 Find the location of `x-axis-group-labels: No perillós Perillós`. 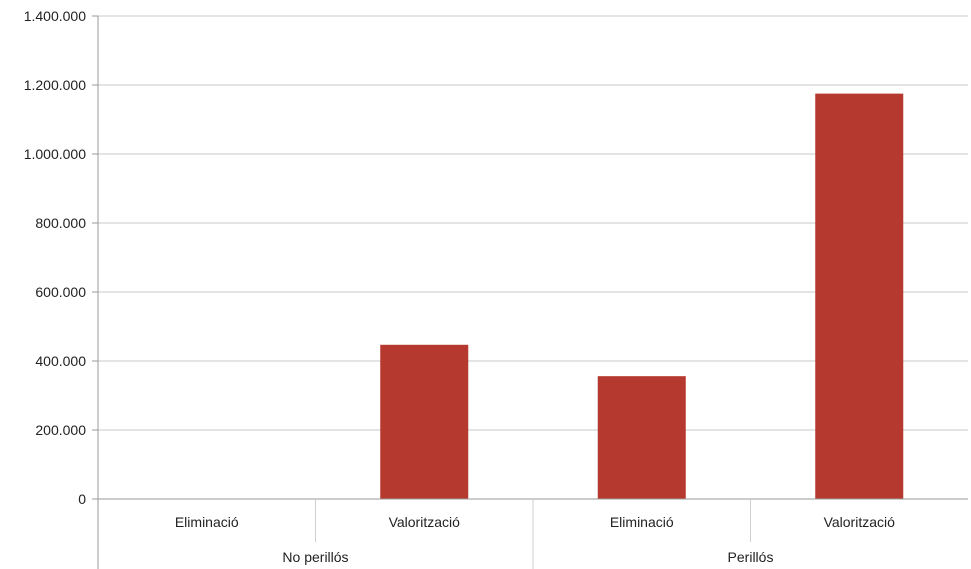

x-axis-group-labels: No perillós Perillós is located at coordinates (527, 557).